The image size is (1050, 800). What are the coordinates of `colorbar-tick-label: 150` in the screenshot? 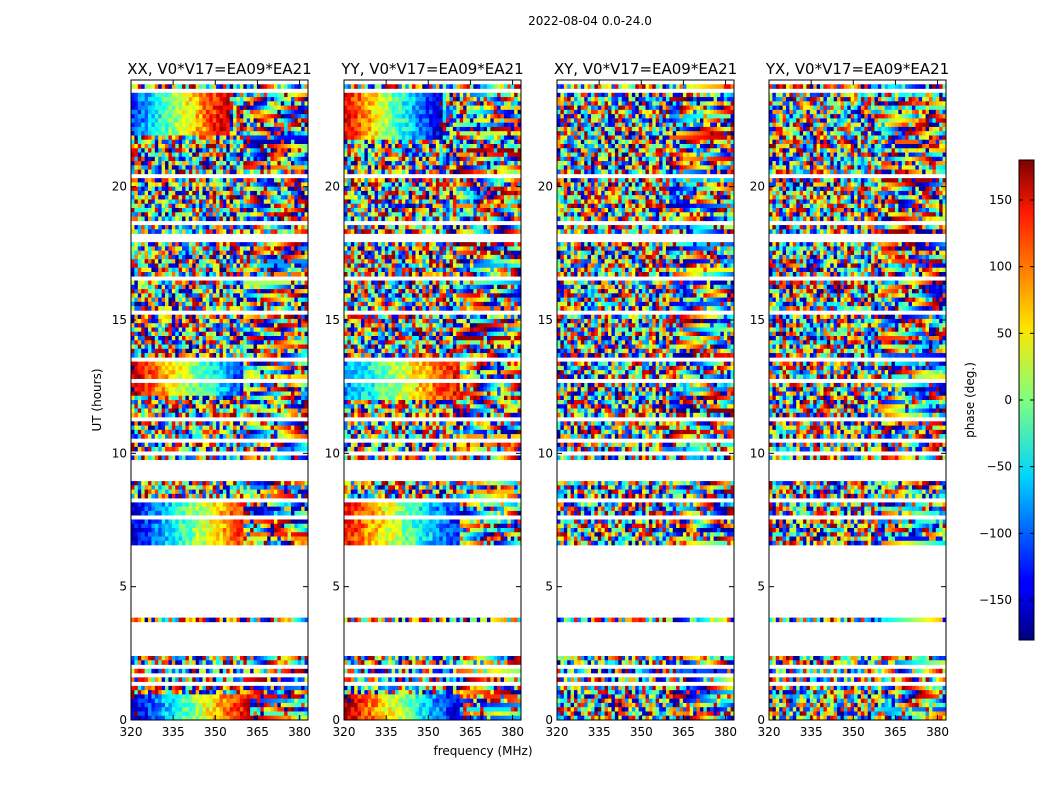 It's located at (1000, 200).